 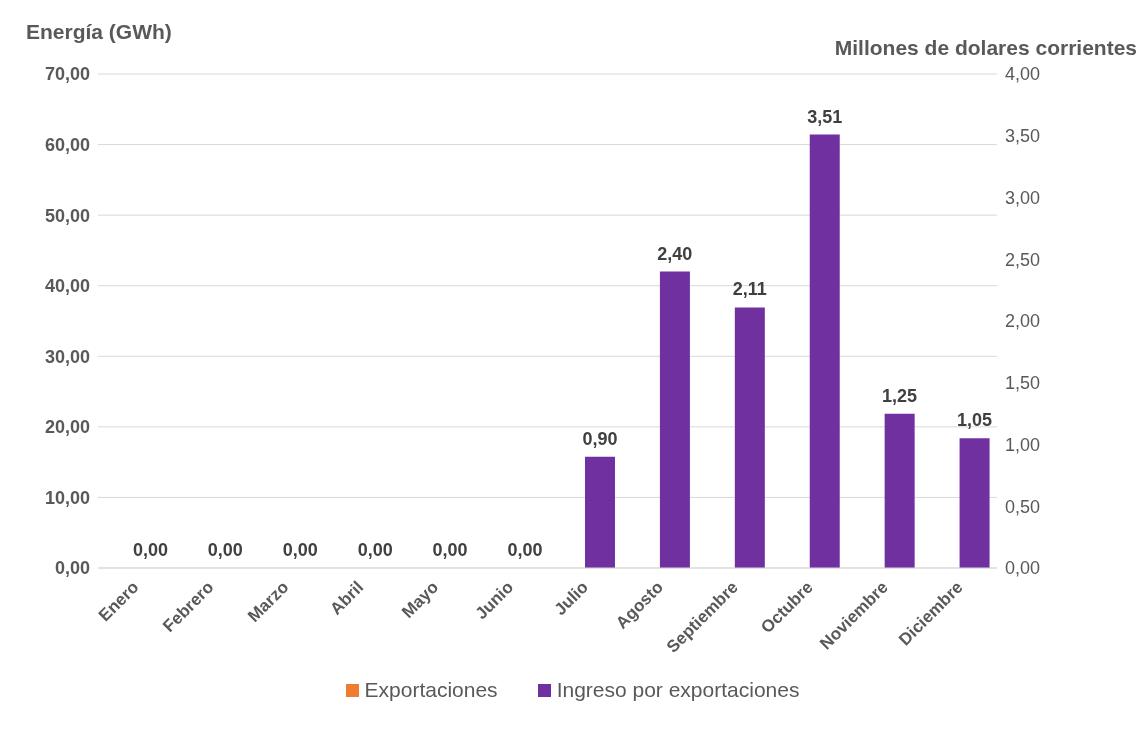 What do you see at coordinates (1023, 136) in the screenshot?
I see `y2-tick-label: 3,50` at bounding box center [1023, 136].